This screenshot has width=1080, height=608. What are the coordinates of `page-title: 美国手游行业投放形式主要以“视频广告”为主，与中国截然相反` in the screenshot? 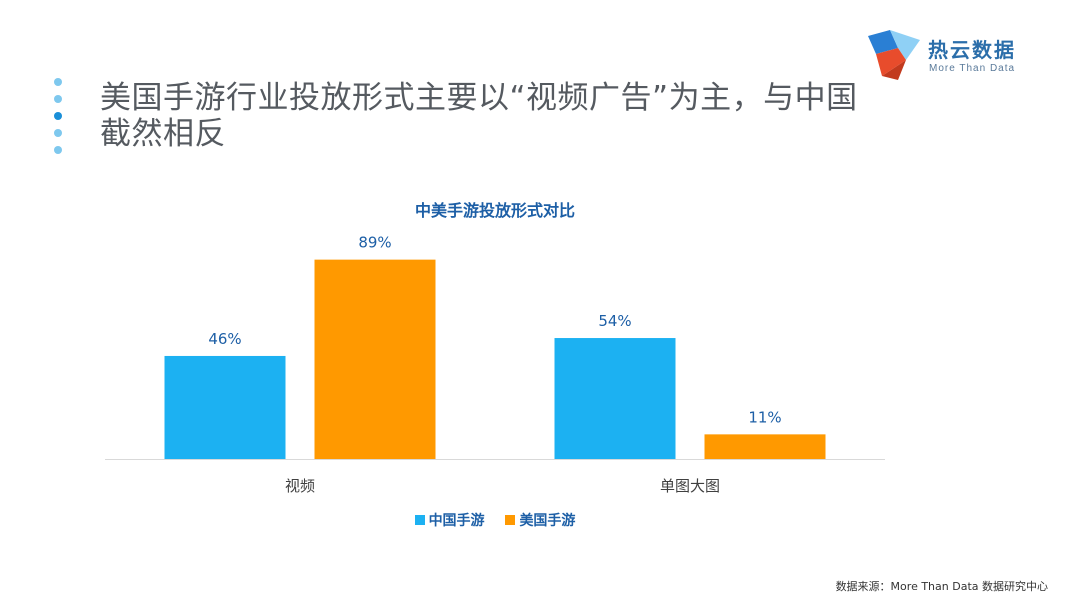 It's located at (479, 116).